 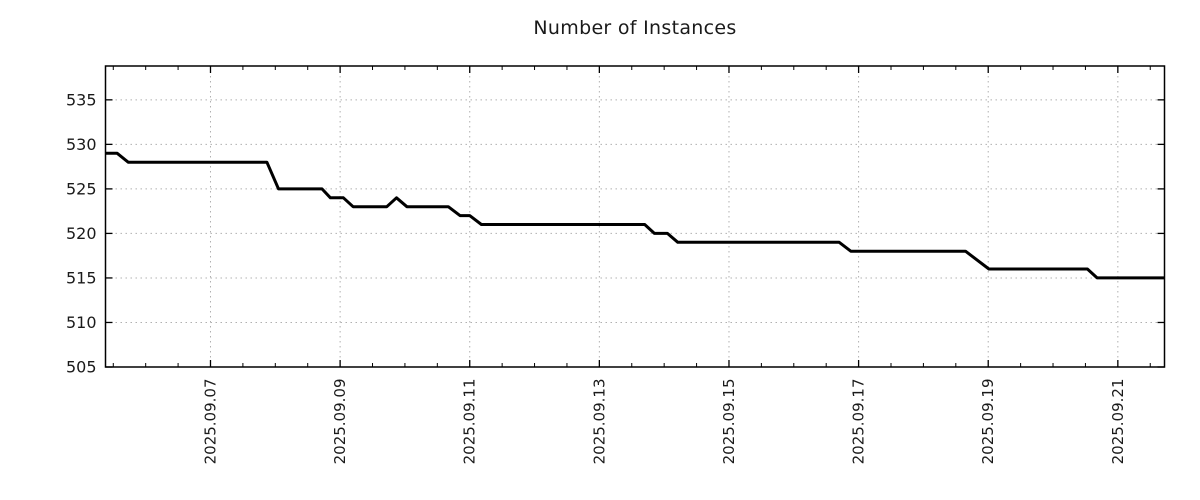 I want to click on x-tick-label: 2025.09.09, so click(x=340, y=422).